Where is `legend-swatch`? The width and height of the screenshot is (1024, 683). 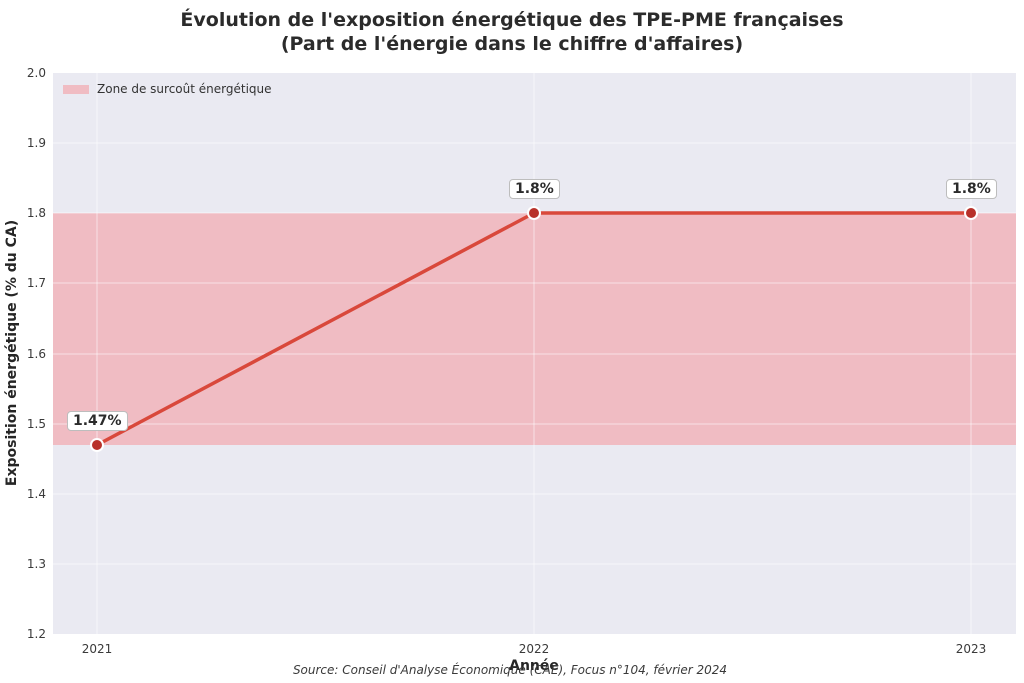 legend-swatch is located at coordinates (76, 89).